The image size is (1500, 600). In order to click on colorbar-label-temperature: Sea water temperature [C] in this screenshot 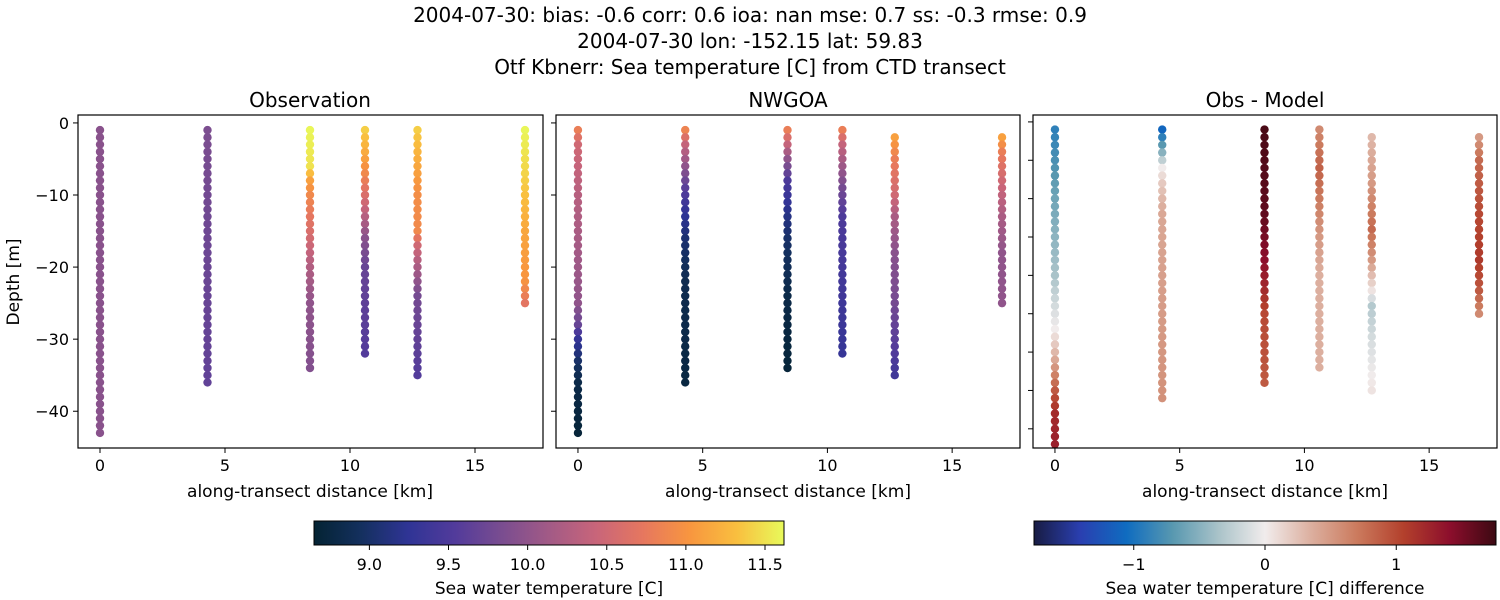, I will do `click(549, 589)`.